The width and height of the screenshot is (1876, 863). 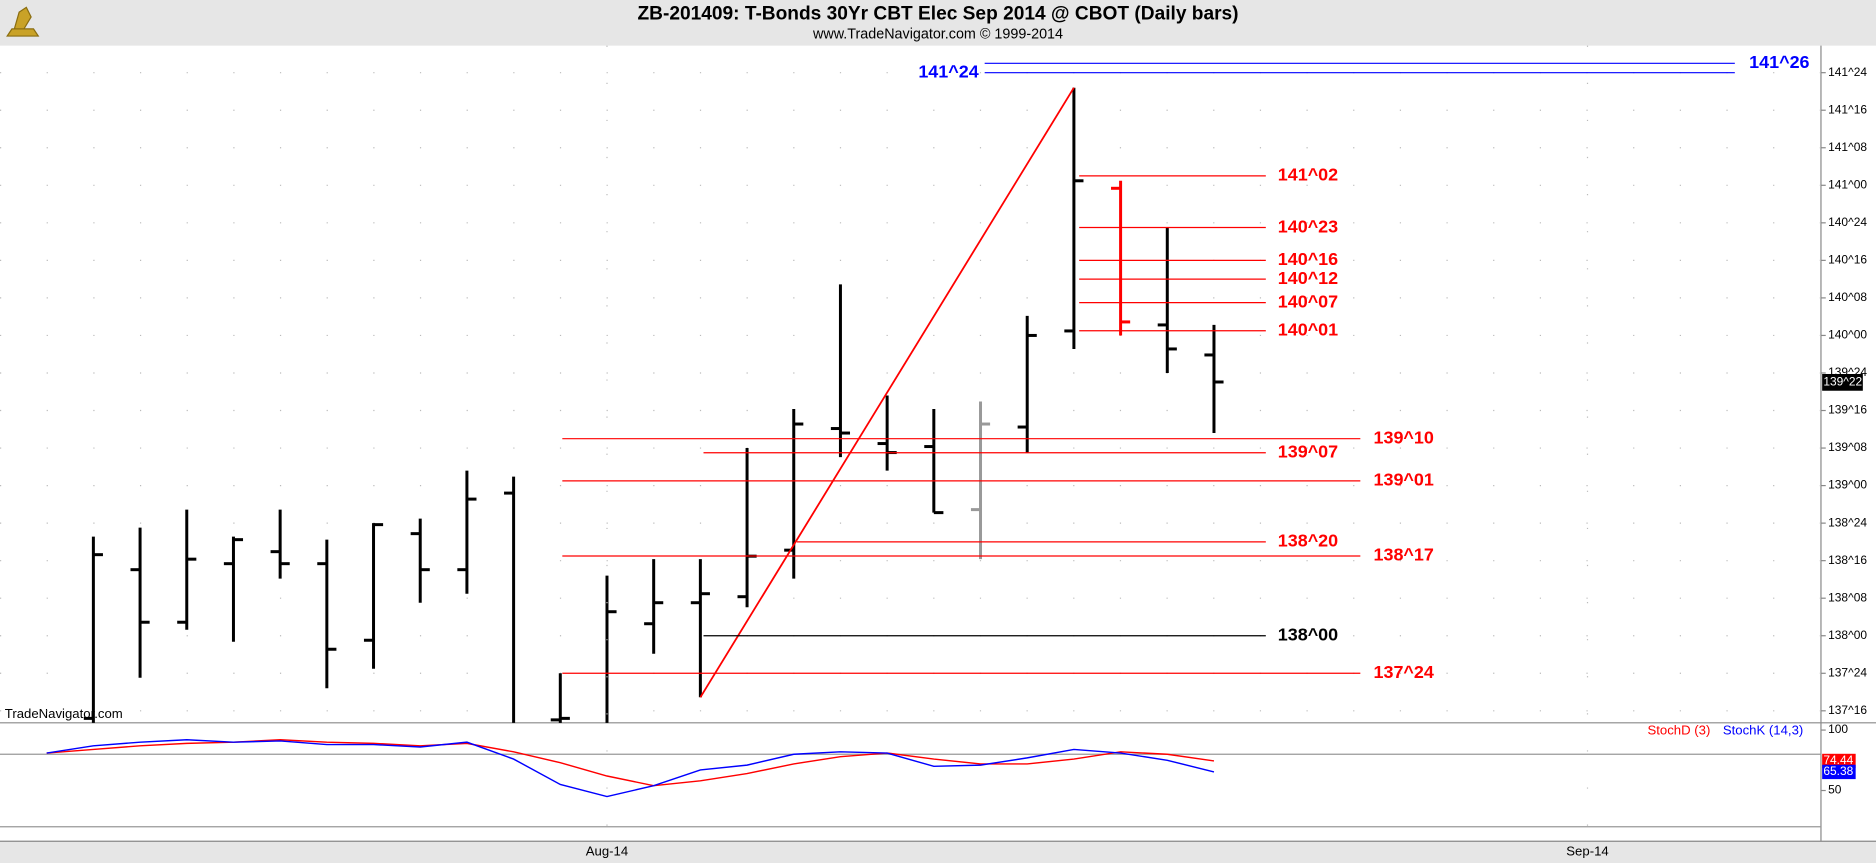 What do you see at coordinates (1847, 635) in the screenshot?
I see `y-tick-label: 138^00` at bounding box center [1847, 635].